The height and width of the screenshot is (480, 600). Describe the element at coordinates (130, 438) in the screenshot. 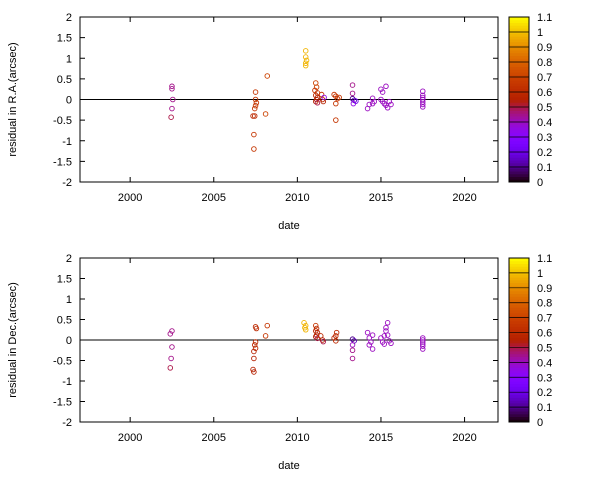

I see `x-tick-label: 2000` at that location.